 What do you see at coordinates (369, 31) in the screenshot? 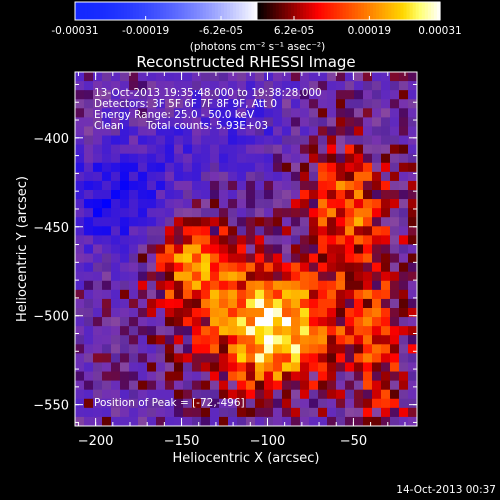
I see `colorbar-tick-label: 0.00019` at bounding box center [369, 31].